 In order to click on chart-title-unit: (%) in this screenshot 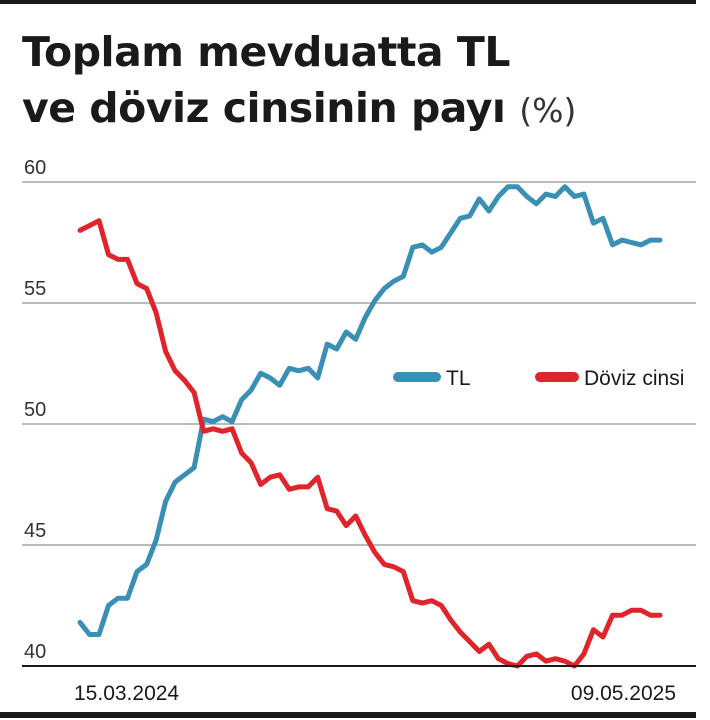, I will do `click(548, 110)`.